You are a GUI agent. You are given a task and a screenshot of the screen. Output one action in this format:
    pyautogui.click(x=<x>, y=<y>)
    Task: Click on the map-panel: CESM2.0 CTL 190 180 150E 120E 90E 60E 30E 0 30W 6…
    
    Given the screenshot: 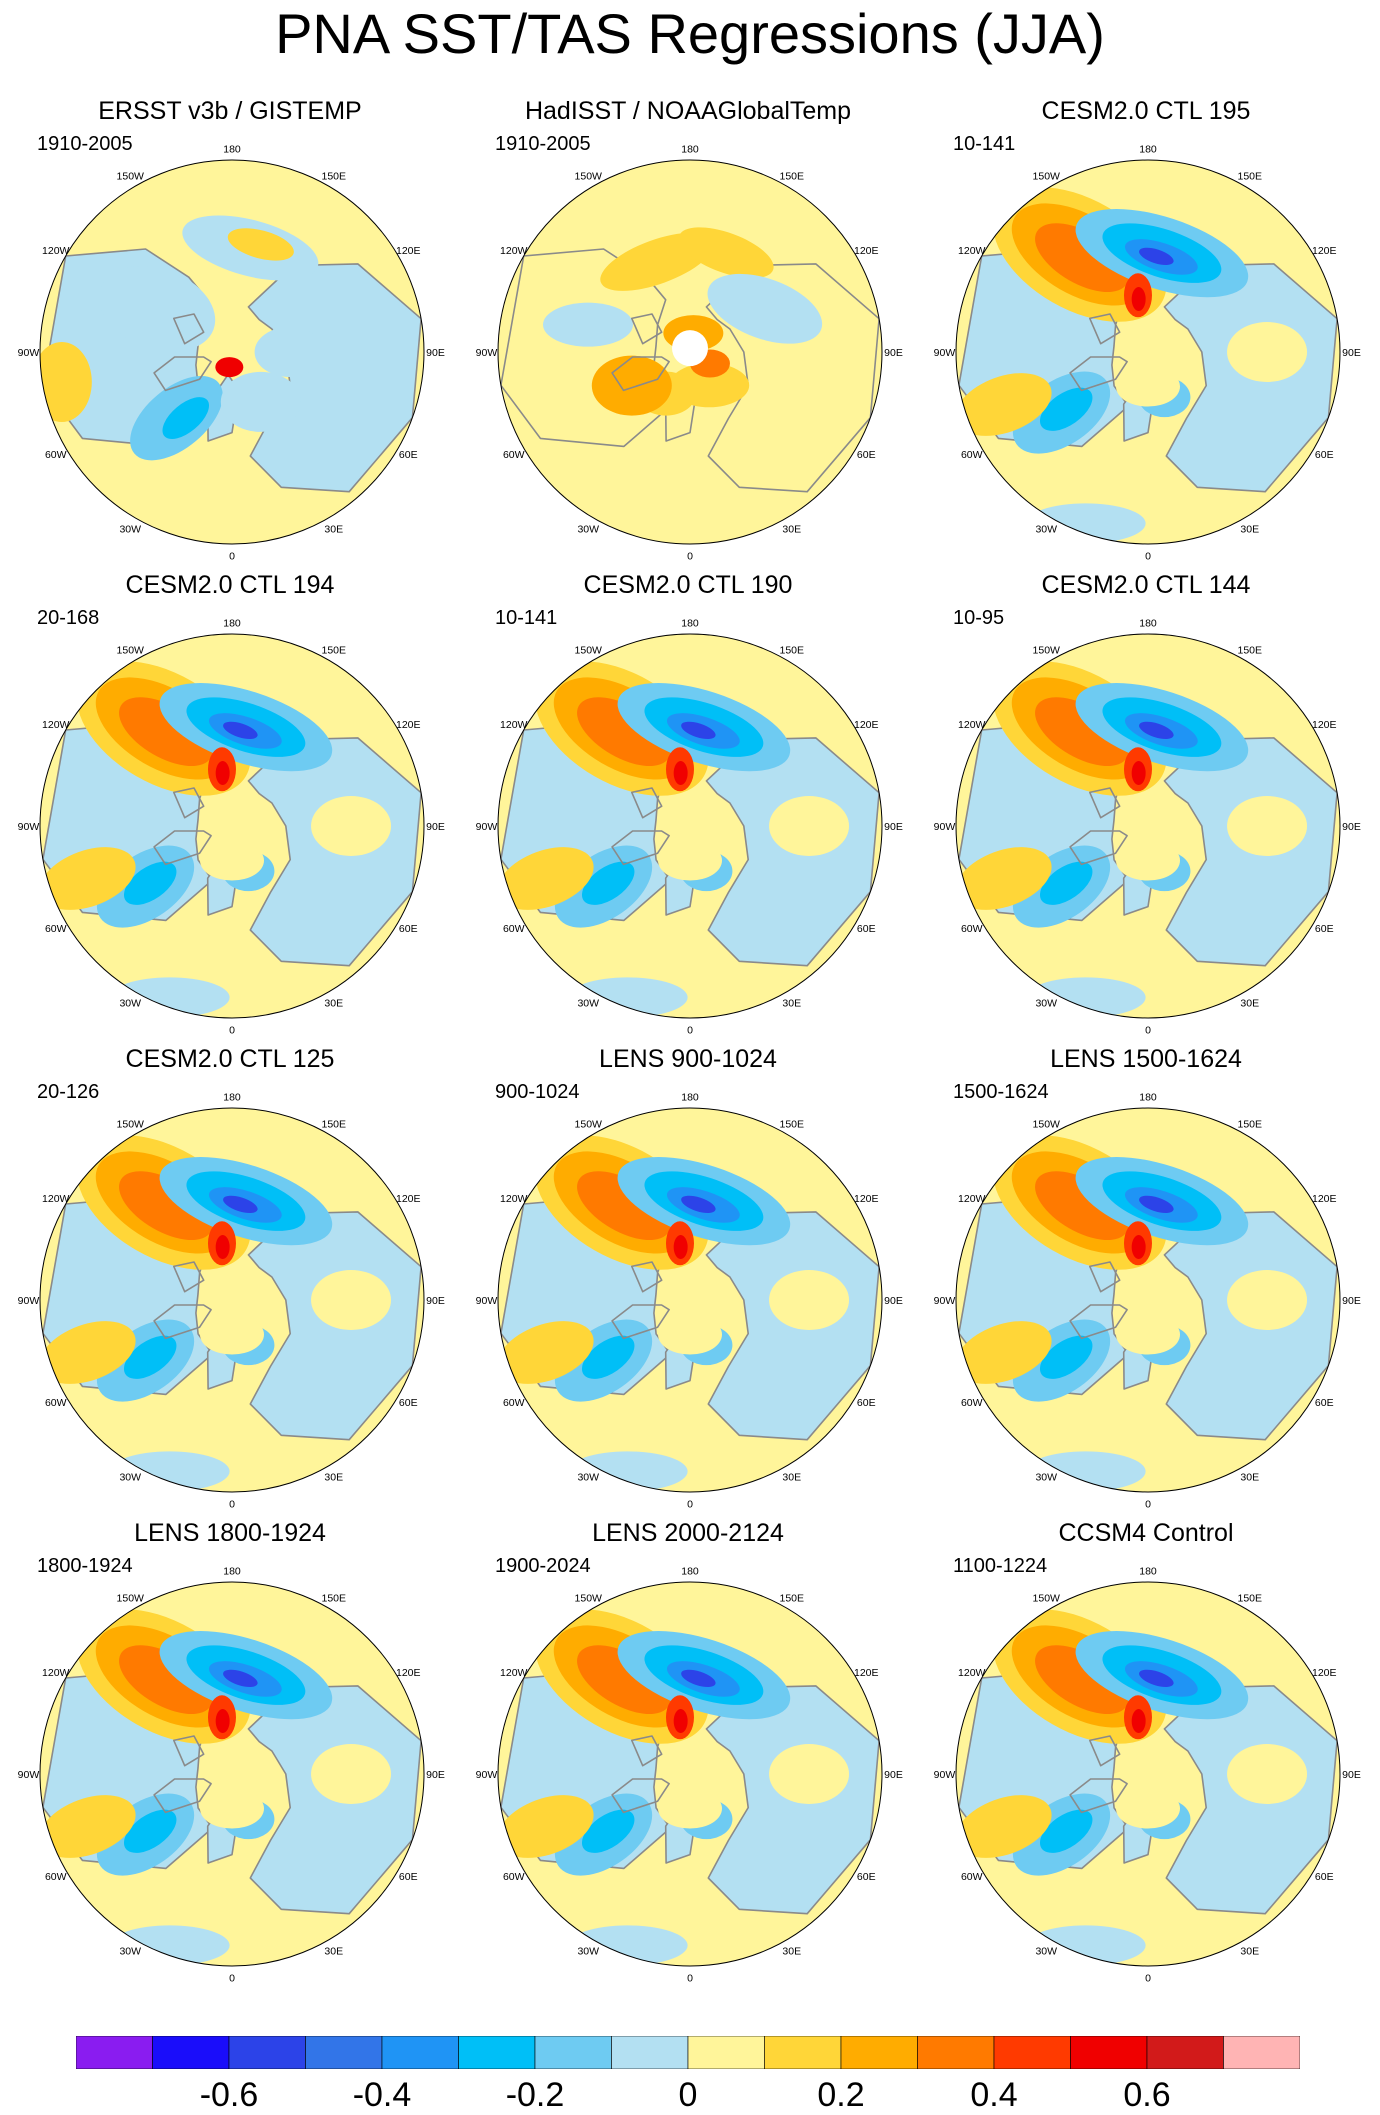 What is the action you would take?
    pyautogui.click(x=688, y=805)
    